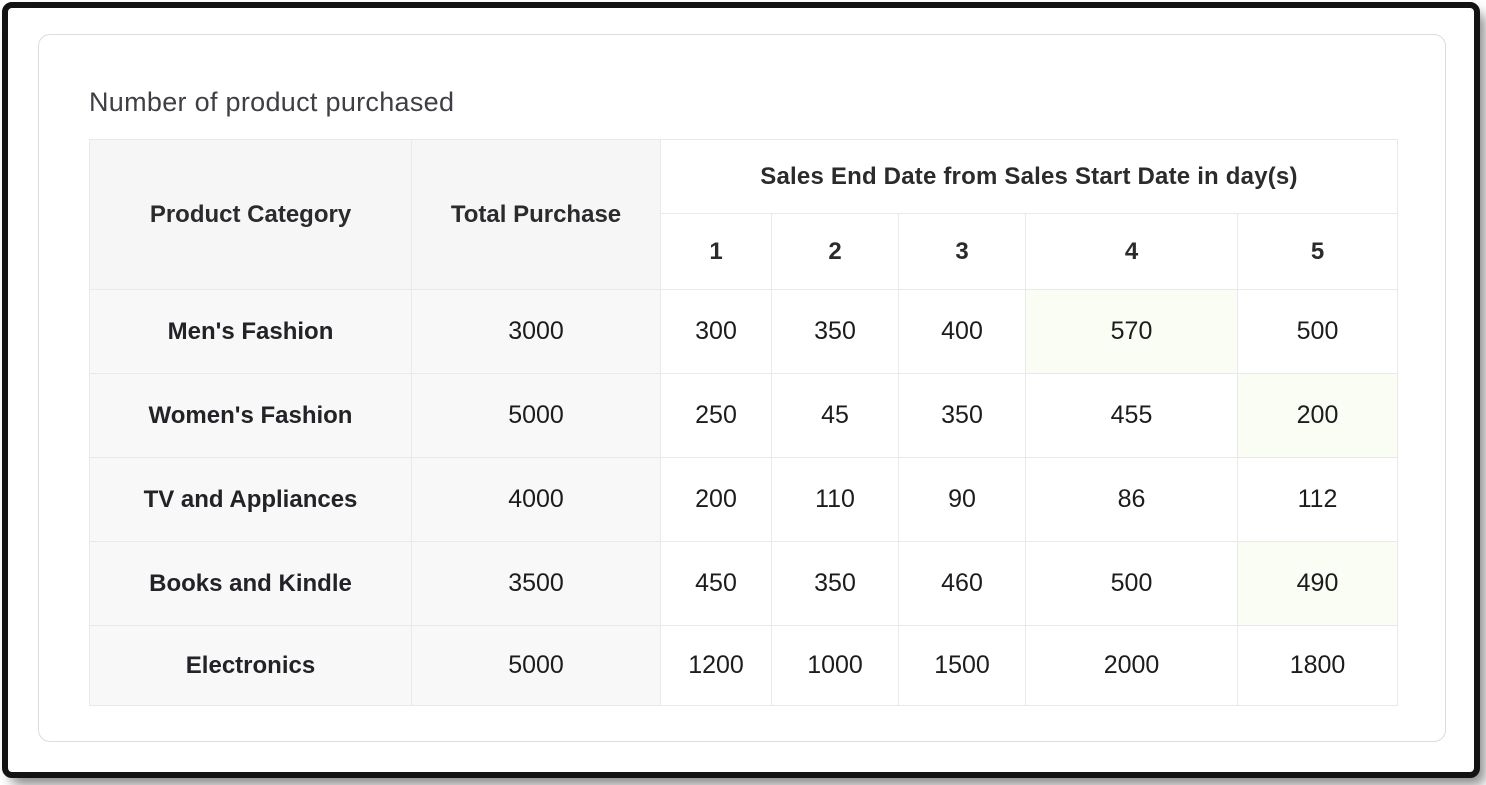 This screenshot has width=1486, height=785. What do you see at coordinates (250, 331) in the screenshot?
I see `cell-category: Men's Fashion` at bounding box center [250, 331].